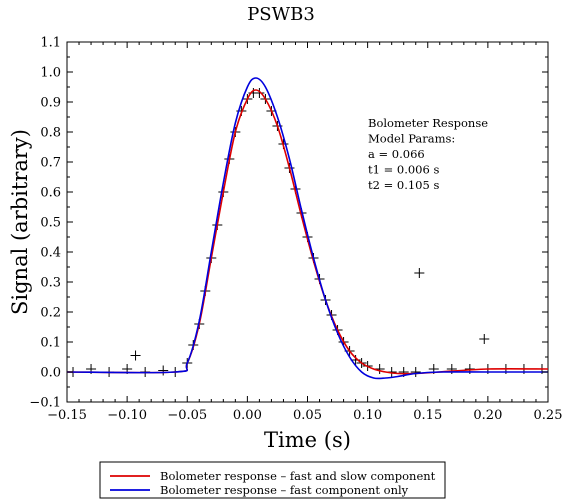 The image size is (563, 504). Describe the element at coordinates (396, 154) in the screenshot. I see `annotation-line: a = 0.066` at that location.